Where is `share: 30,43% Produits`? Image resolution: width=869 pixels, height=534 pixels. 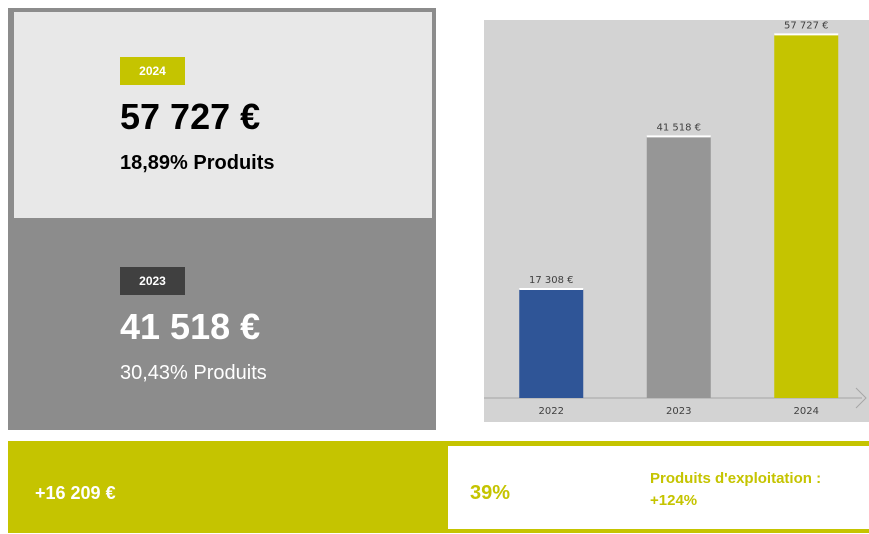
share: 30,43% Produits is located at coordinates (193, 373).